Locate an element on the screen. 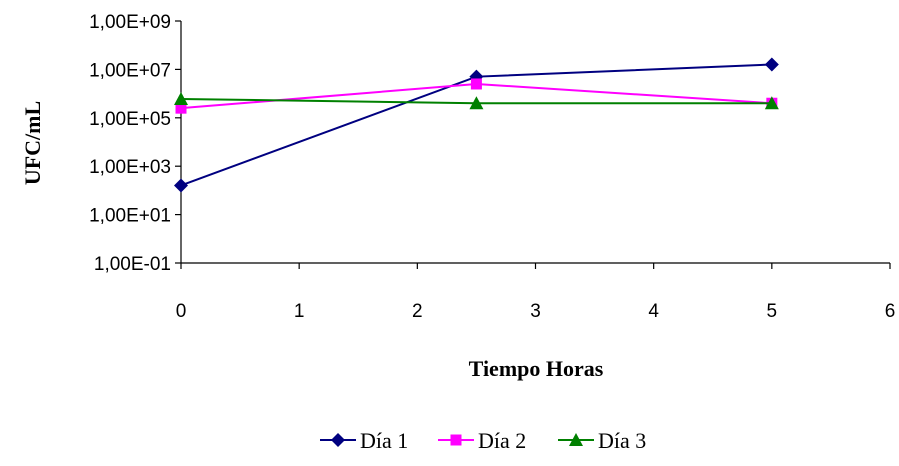  y-tick-label: 1,00E+09 is located at coordinates (130, 22).